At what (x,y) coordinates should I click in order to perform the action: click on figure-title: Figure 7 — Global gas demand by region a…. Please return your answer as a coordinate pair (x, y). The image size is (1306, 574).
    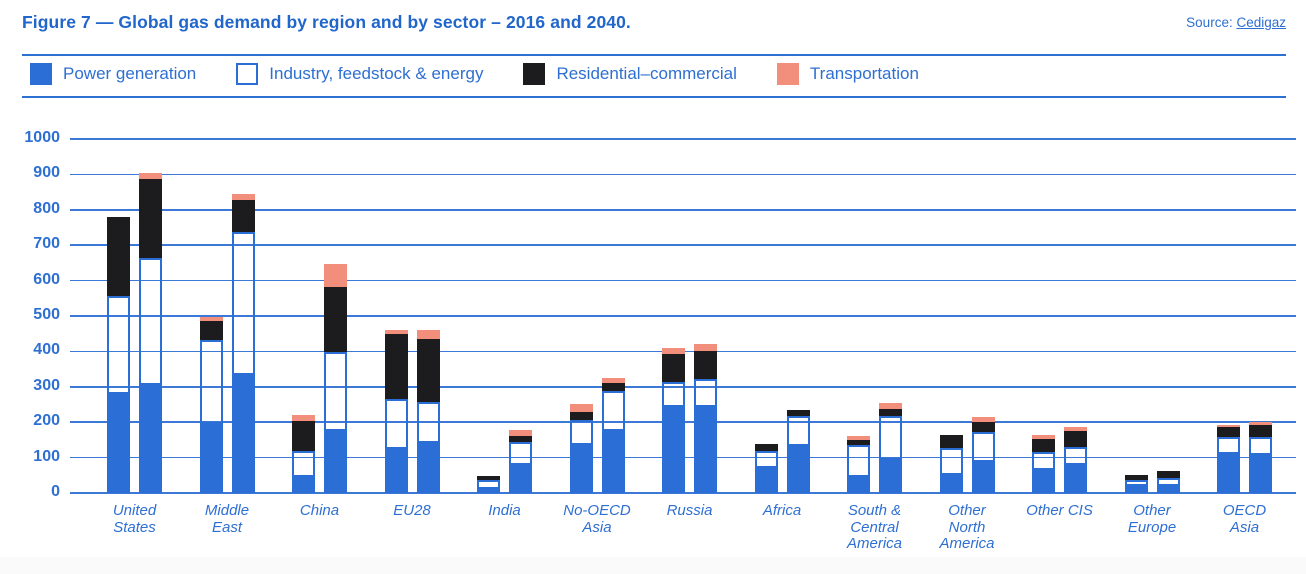
    Looking at the image, I should click on (326, 22).